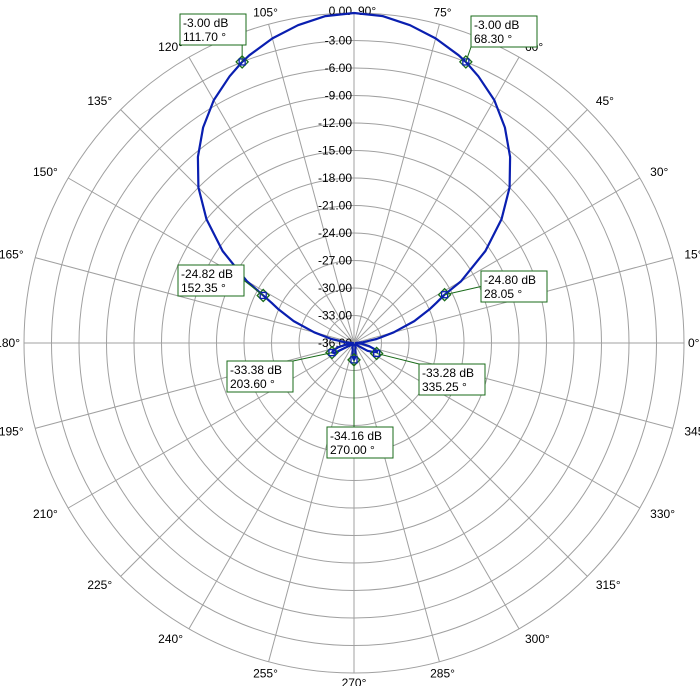 The image size is (700, 686). Describe the element at coordinates (339, 96) in the screenshot. I see `radial-tick-label: -9.00` at that location.